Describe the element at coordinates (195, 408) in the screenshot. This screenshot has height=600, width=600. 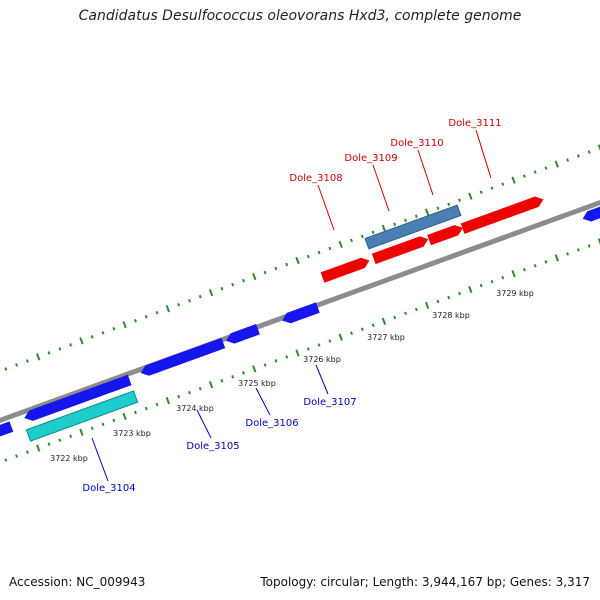
I see `scale-label: 3724 kbp` at that location.